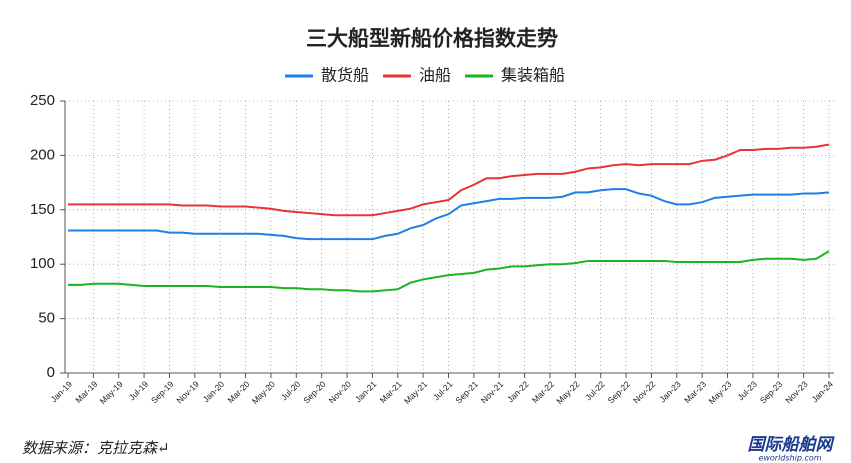 Image resolution: width=851 pixels, height=463 pixels. What do you see at coordinates (771, 392) in the screenshot?
I see `x-tick-label: Sep-23` at bounding box center [771, 392].